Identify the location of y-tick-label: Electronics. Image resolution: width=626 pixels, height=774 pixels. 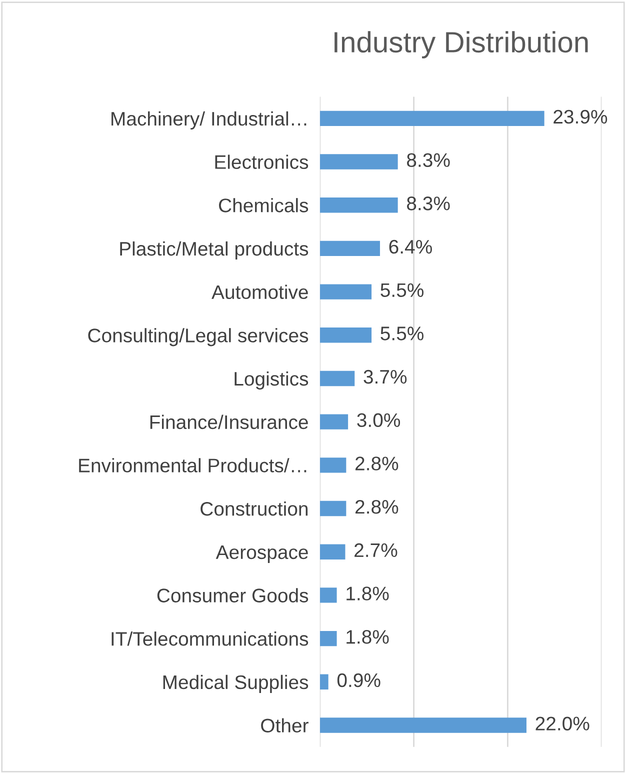
(261, 162).